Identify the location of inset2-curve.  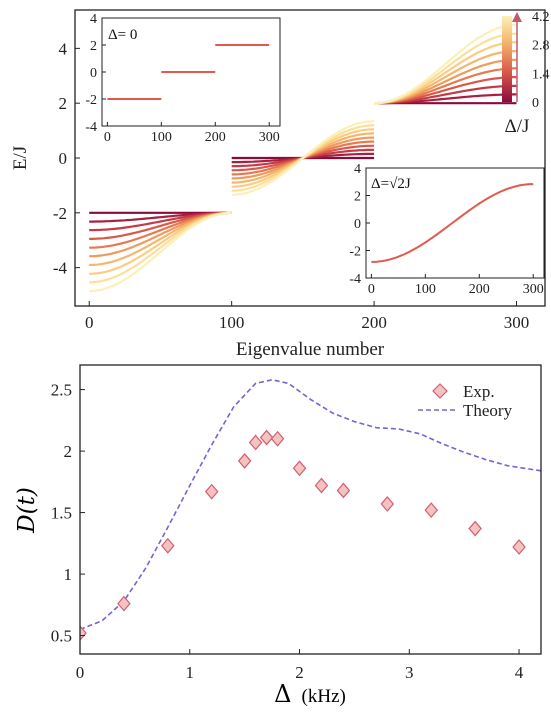
(452, 223).